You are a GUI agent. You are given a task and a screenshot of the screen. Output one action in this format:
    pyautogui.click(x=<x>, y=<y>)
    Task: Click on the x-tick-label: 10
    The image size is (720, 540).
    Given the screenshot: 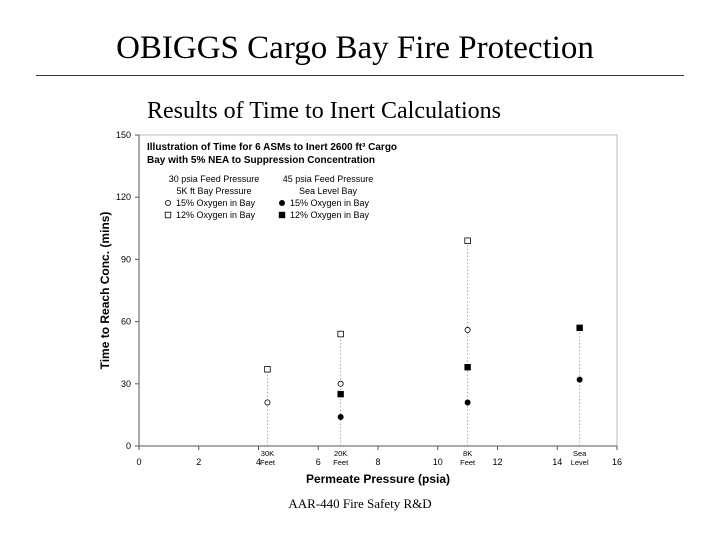 What is the action you would take?
    pyautogui.click(x=438, y=462)
    